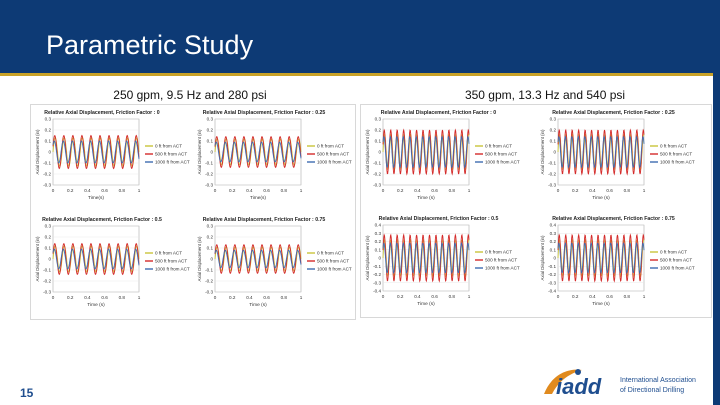 Image resolution: width=720 pixels, height=405 pixels. What do you see at coordinates (27, 393) in the screenshot?
I see `slide-number: 15` at bounding box center [27, 393].